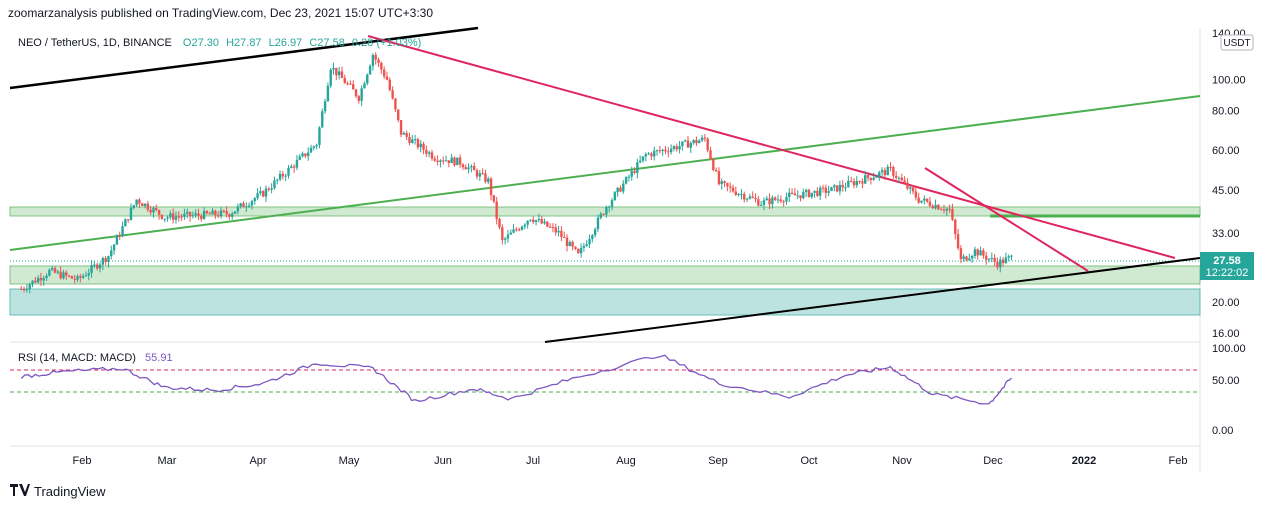  Describe the element at coordinates (244, 58) in the screenshot. I see `channel-top-line` at that location.